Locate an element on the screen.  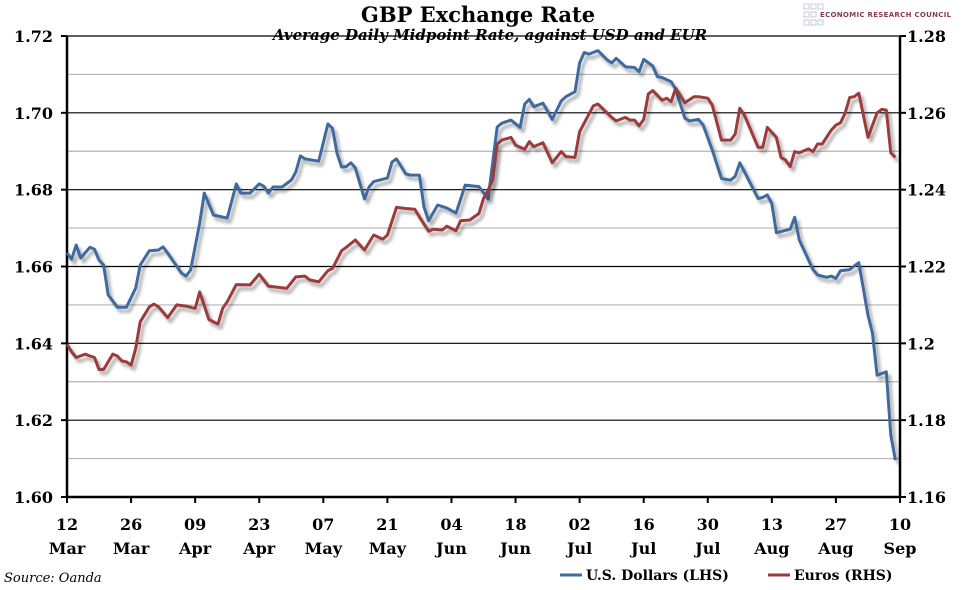
x-tick-day: 10 is located at coordinates (900, 524).